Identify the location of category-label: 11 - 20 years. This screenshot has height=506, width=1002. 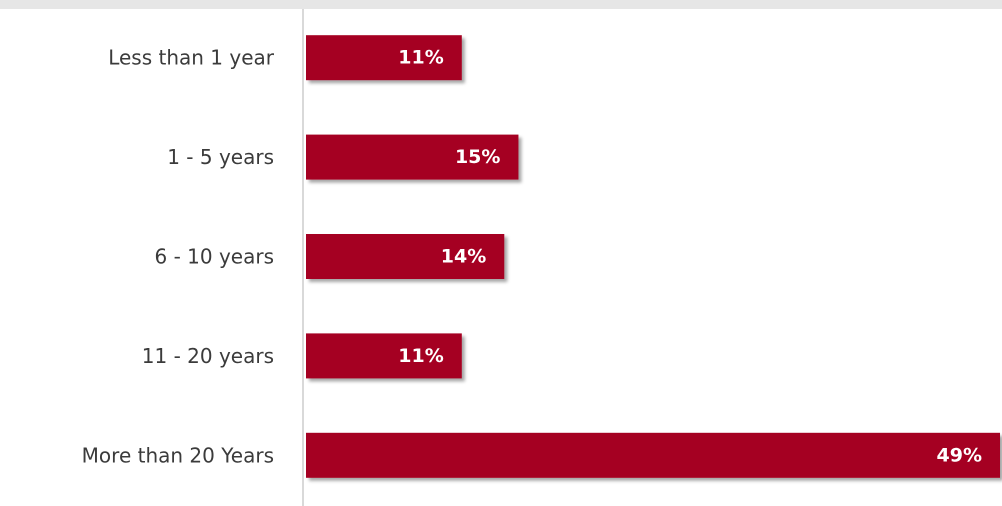
(208, 356).